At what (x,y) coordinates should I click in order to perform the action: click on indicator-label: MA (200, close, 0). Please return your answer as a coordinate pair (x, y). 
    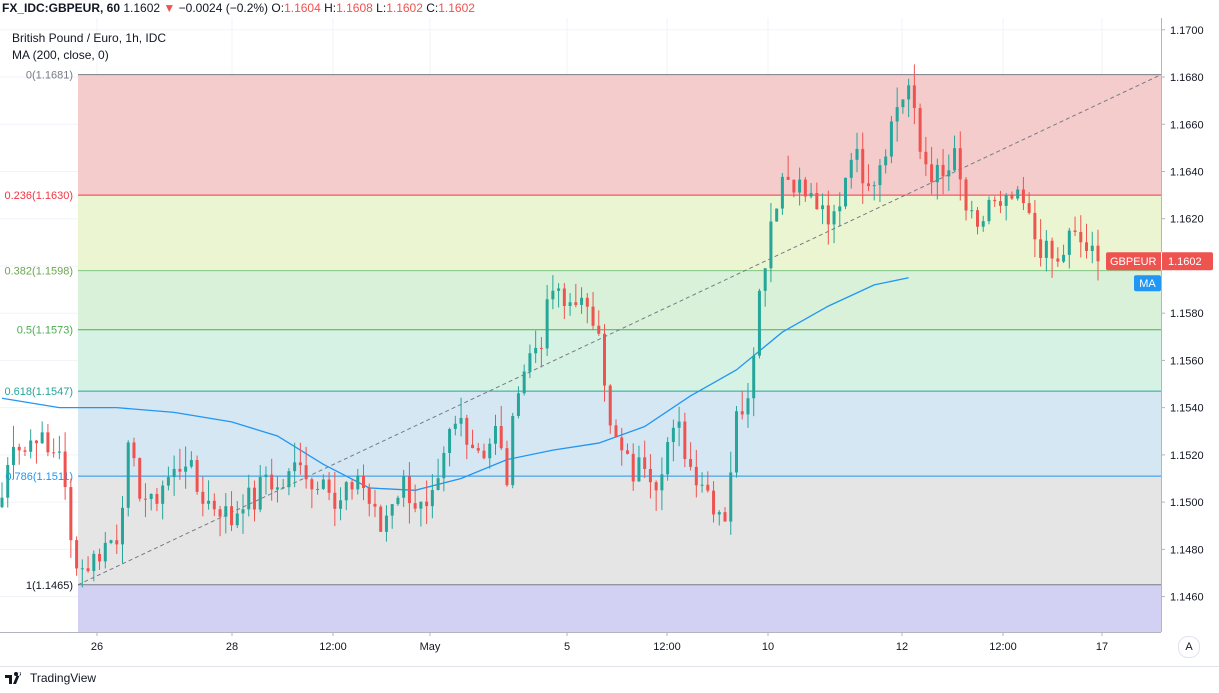
    Looking at the image, I should click on (60, 55).